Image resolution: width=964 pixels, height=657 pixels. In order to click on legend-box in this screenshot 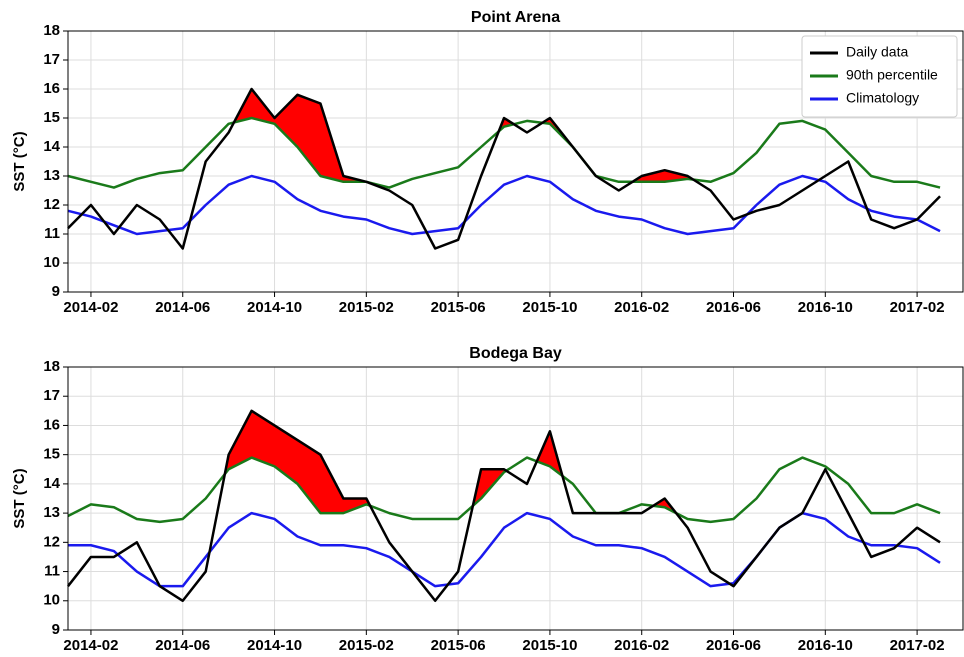, I will do `click(879, 76)`.